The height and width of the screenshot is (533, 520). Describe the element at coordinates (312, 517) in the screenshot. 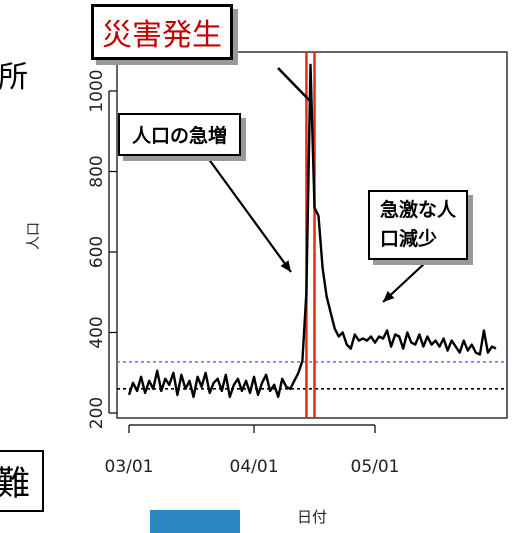

I see `x-axis-title: 日付` at that location.